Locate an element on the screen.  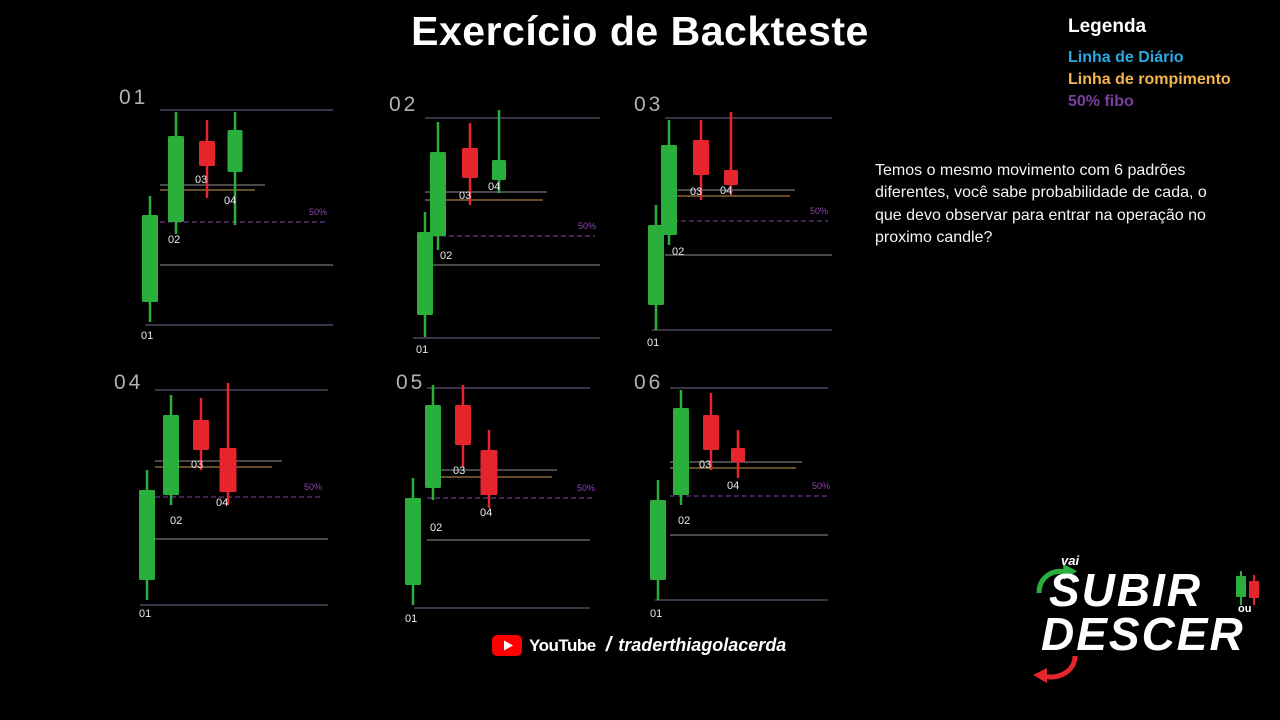
logo-word-ou: ou is located at coordinates (1245, 609).